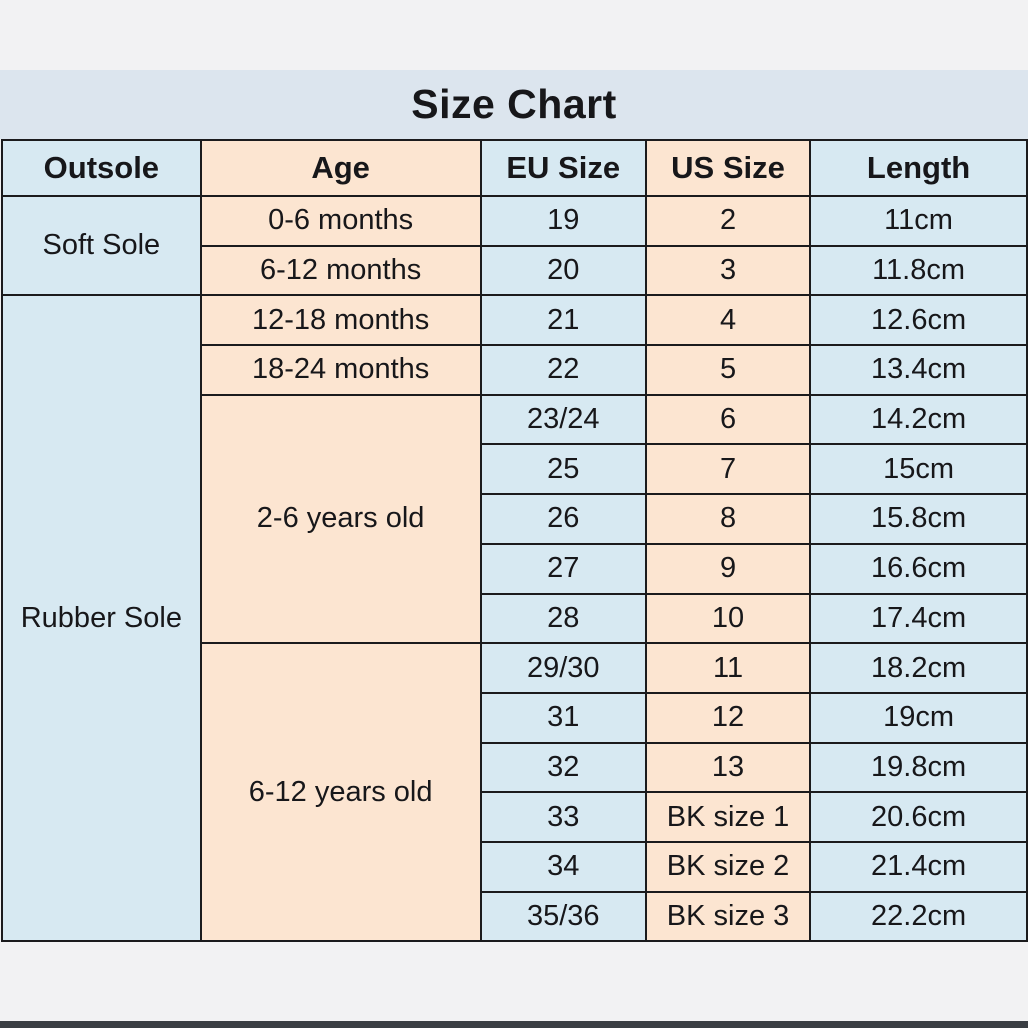 The image size is (1028, 1028). Describe the element at coordinates (563, 469) in the screenshot. I see `eu-cell: 25` at that location.